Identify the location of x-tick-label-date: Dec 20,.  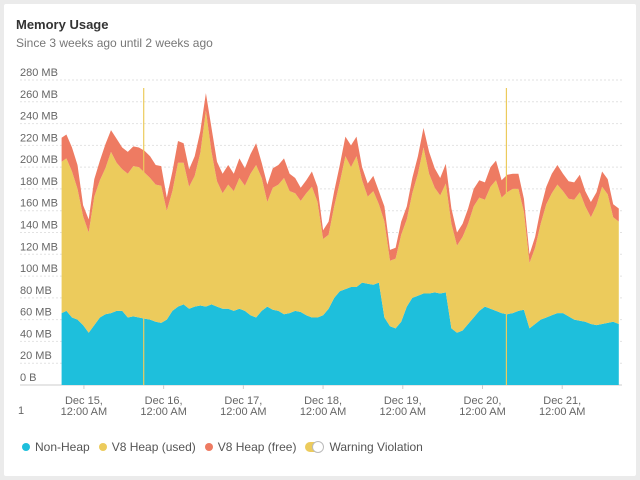
(483, 401).